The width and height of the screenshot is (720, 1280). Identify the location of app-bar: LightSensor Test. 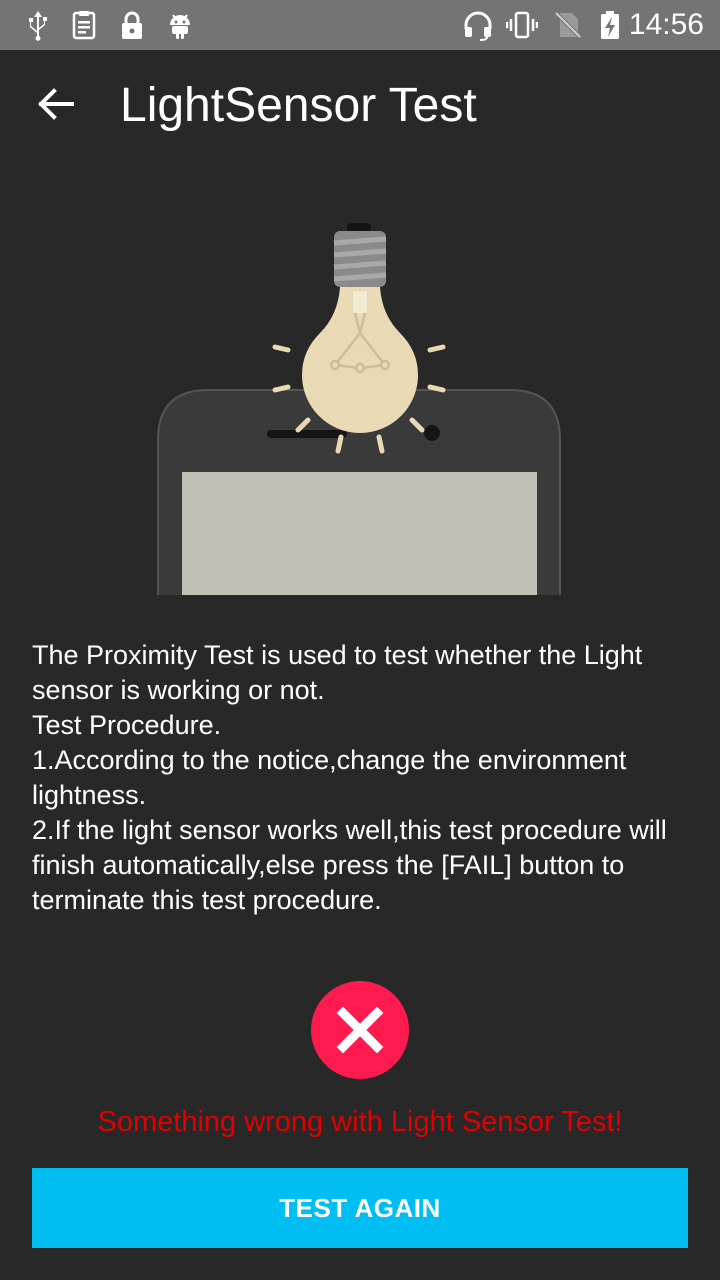
(360, 109).